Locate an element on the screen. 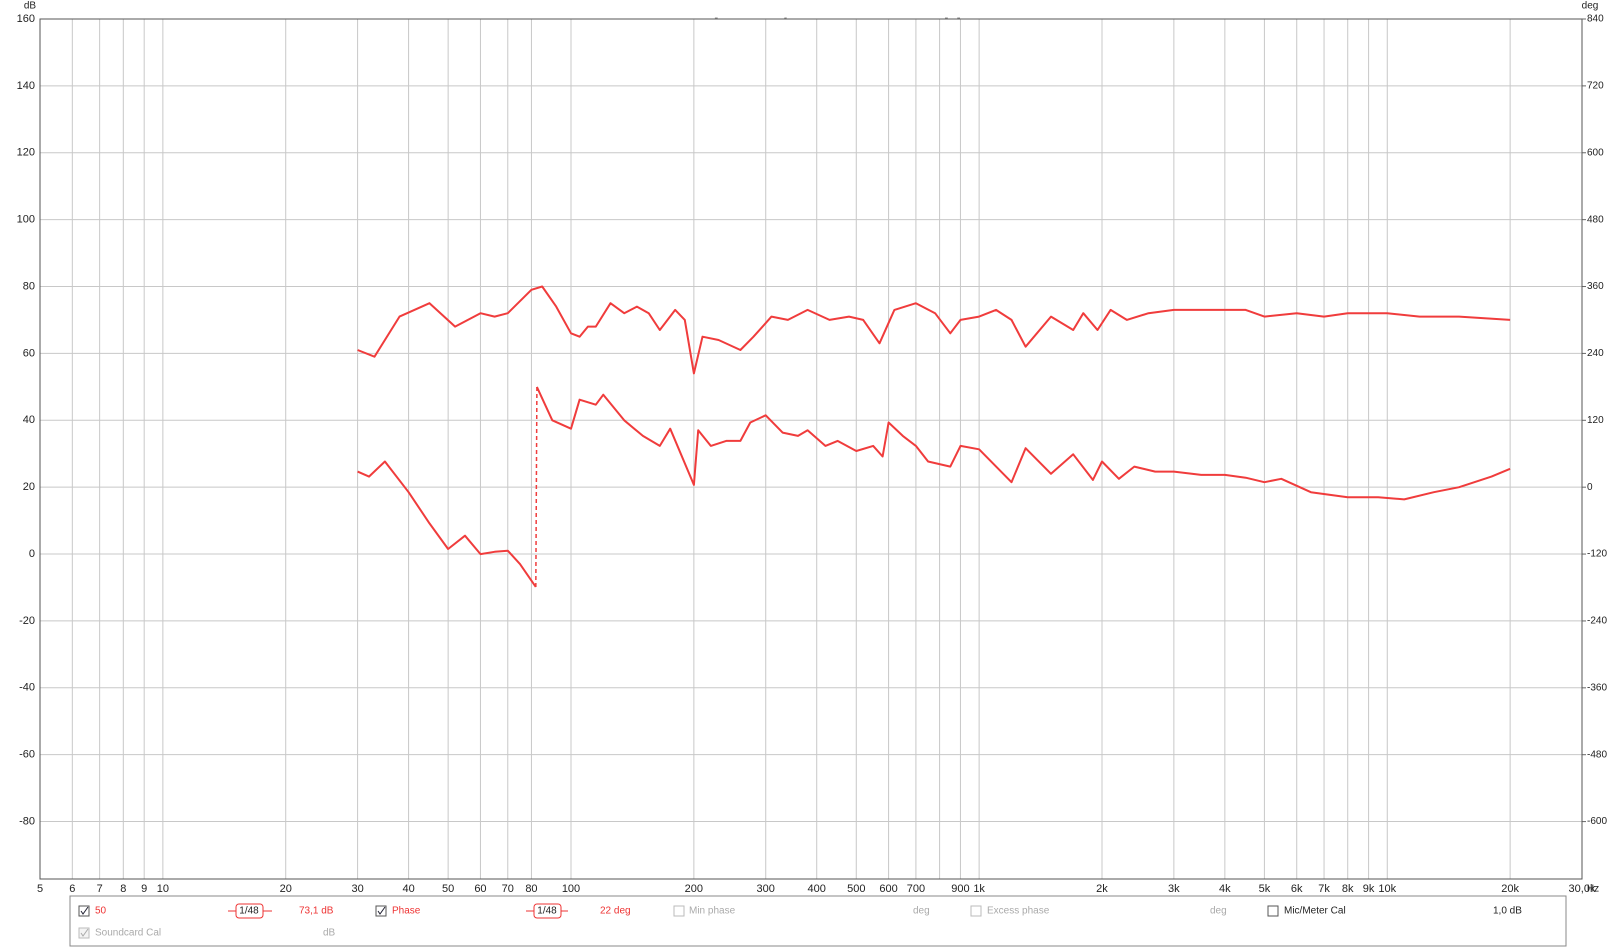 The width and height of the screenshot is (1617, 951). x-tick-label: 100 is located at coordinates (571, 889).